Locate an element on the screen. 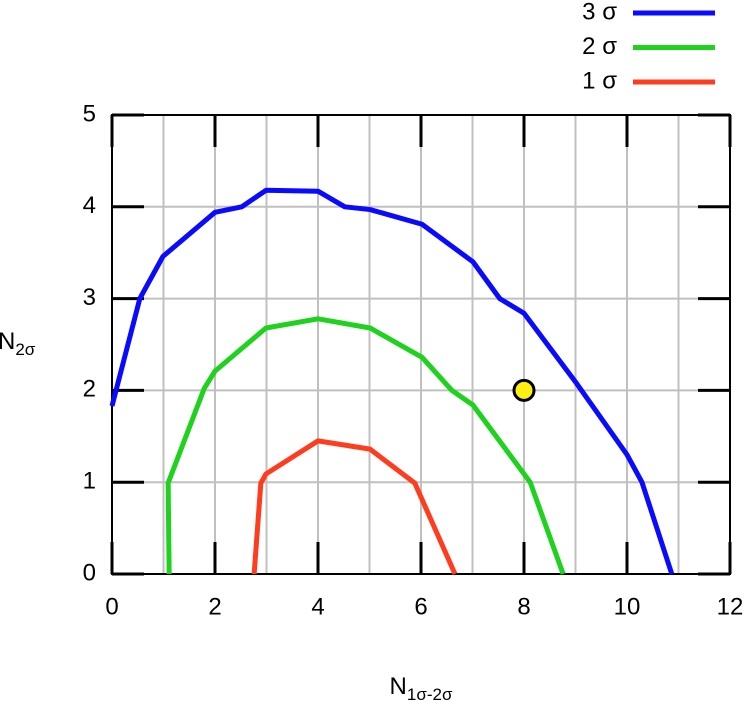  y-axis-label-main: N is located at coordinates (7, 341).